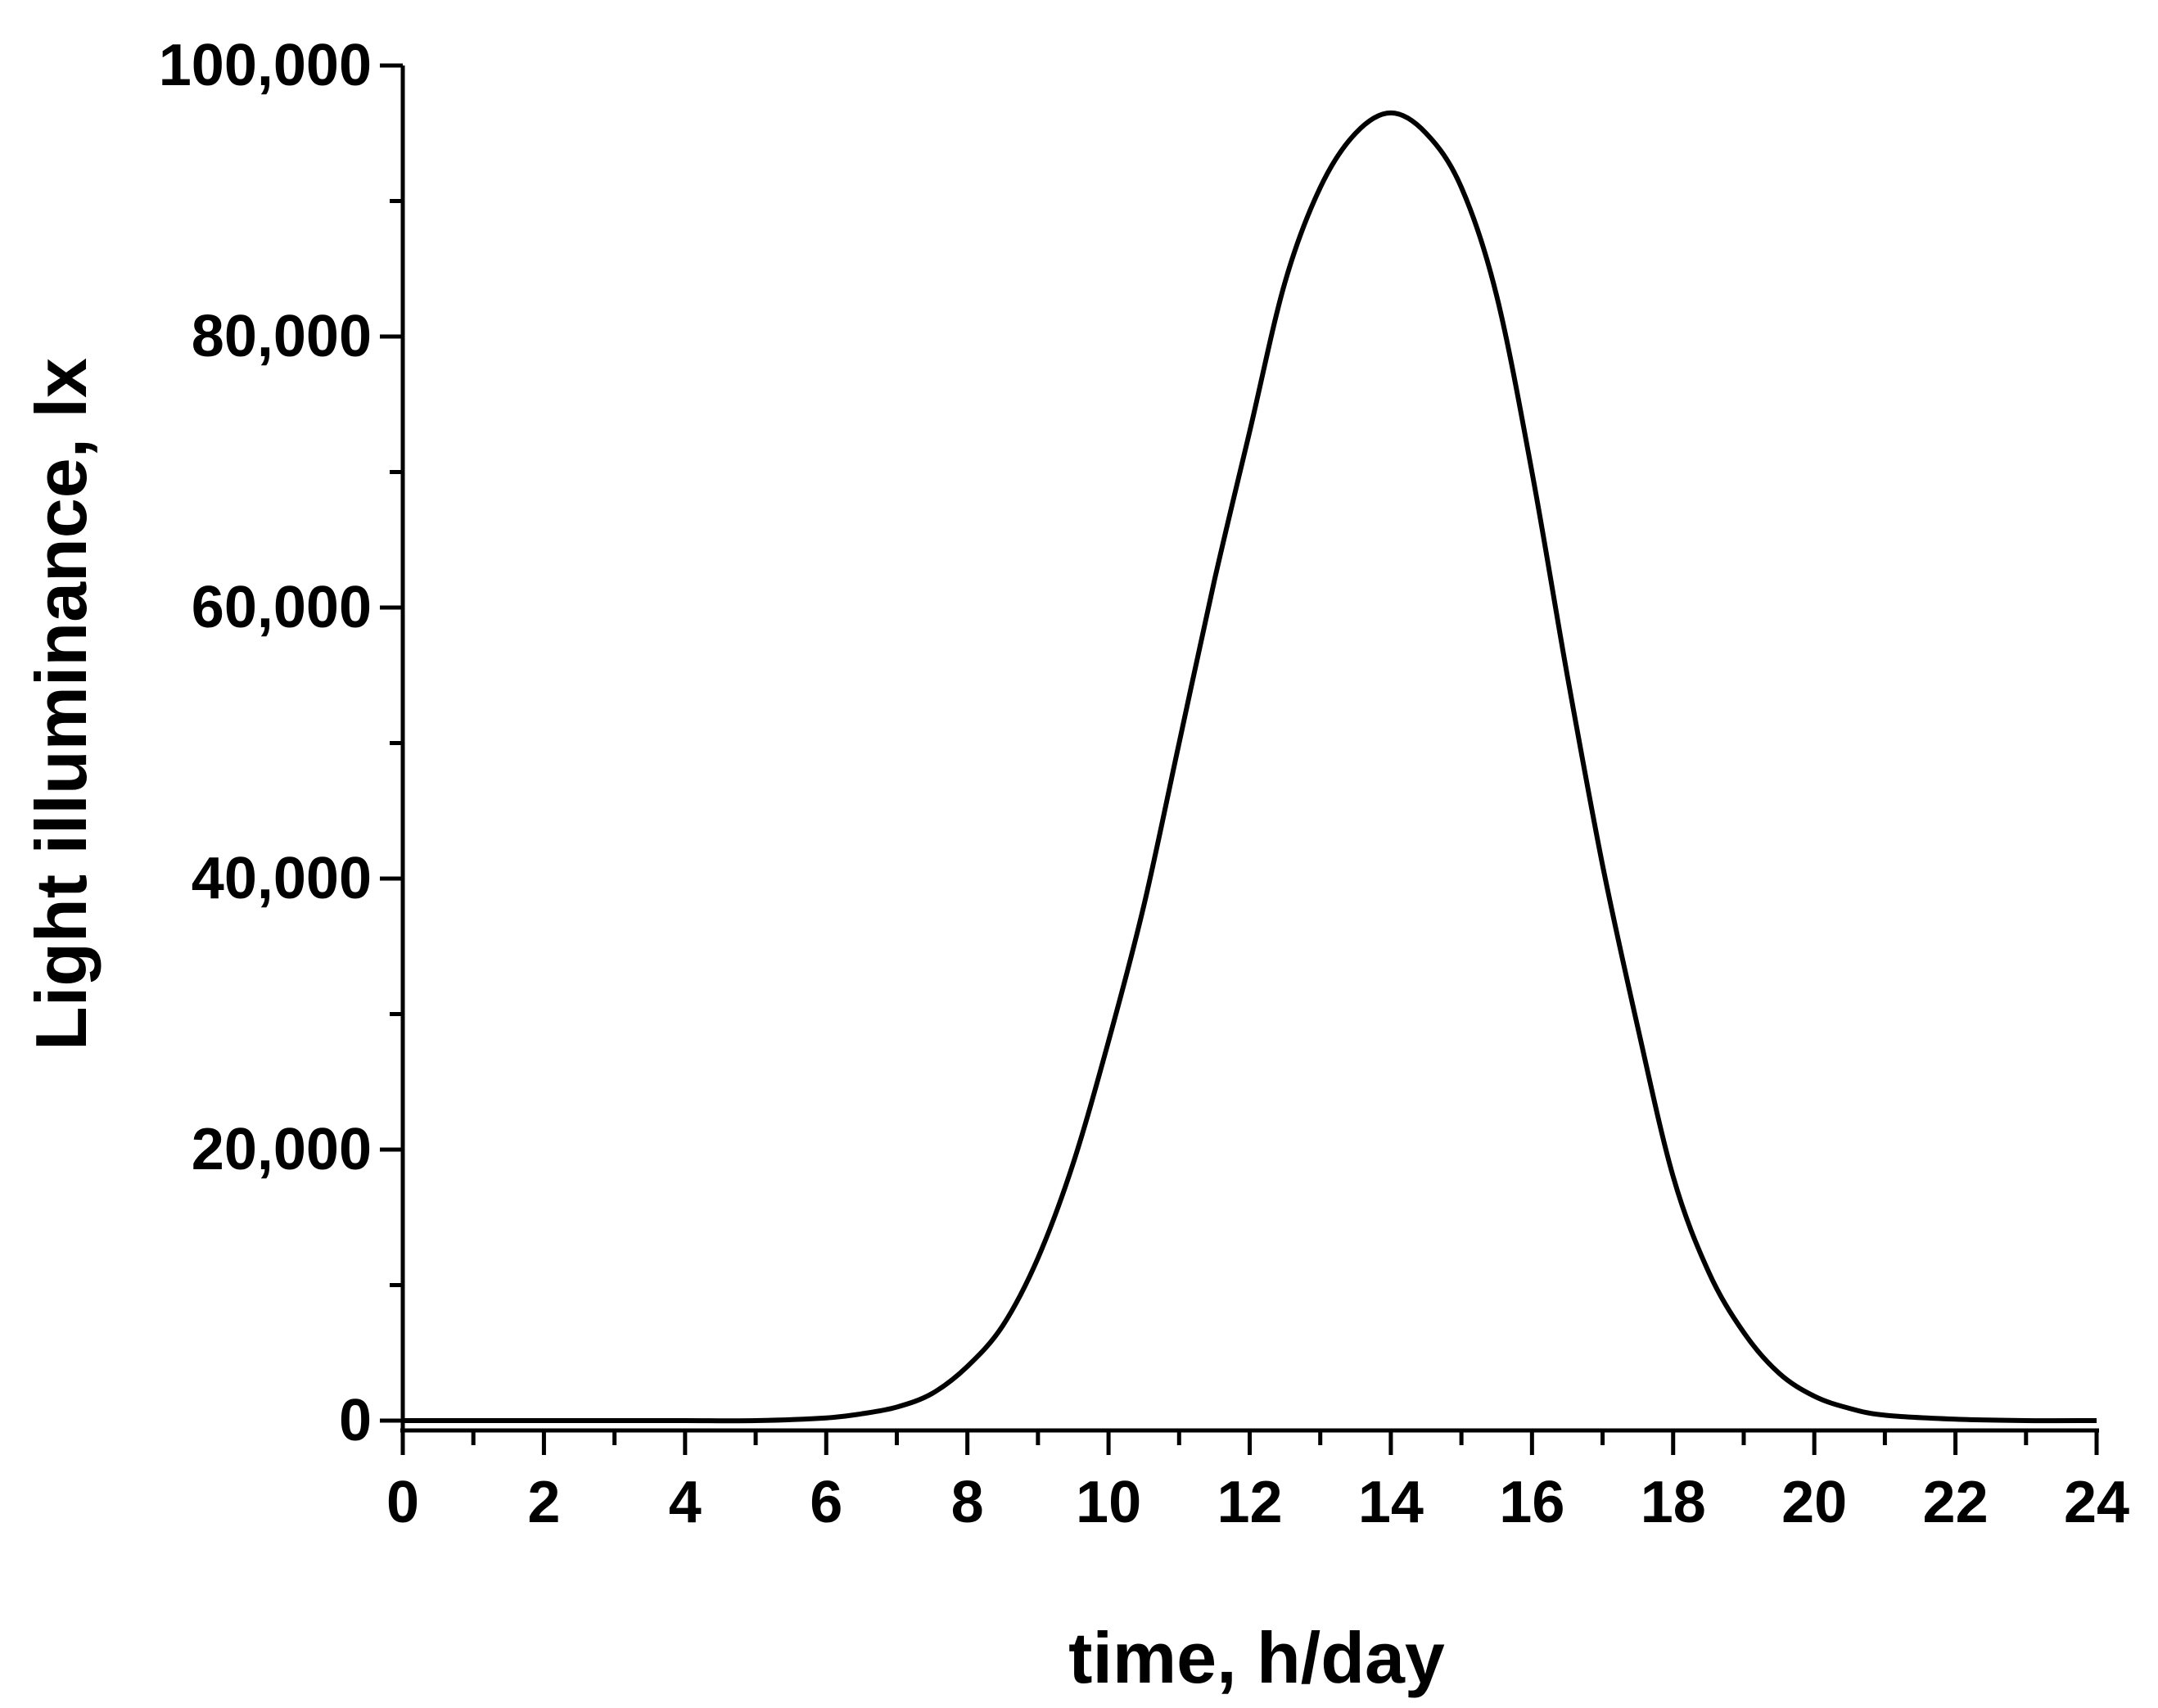  What do you see at coordinates (1256, 1657) in the screenshot?
I see `x-axis-title: time, h/day` at bounding box center [1256, 1657].